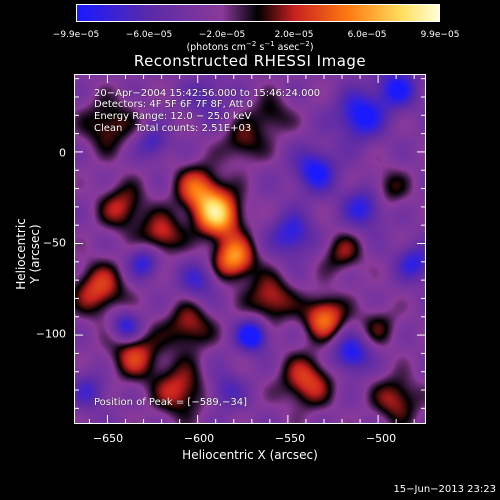  Describe the element at coordinates (54, 243) in the screenshot. I see `y-tick-label: −50` at that location.